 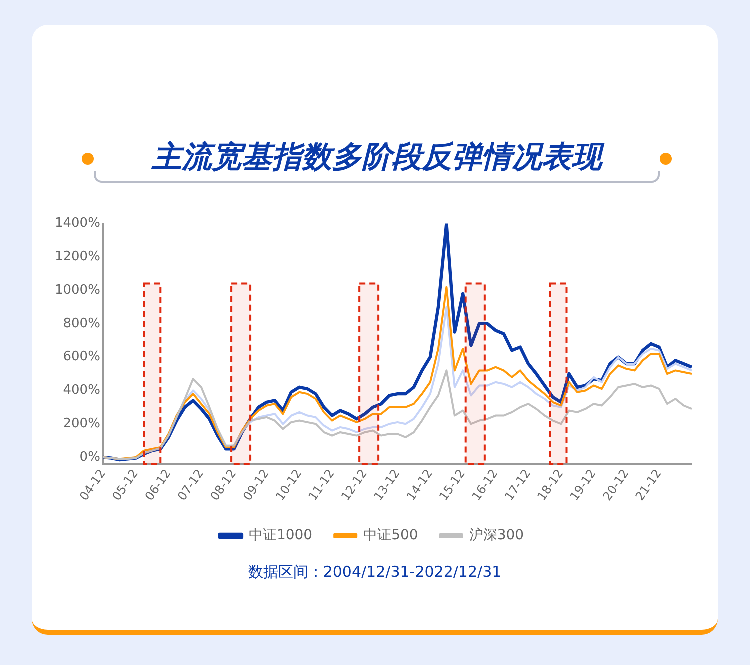 What do you see at coordinates (496, 536) in the screenshot?
I see `legend-label: 沪深300` at bounding box center [496, 536].